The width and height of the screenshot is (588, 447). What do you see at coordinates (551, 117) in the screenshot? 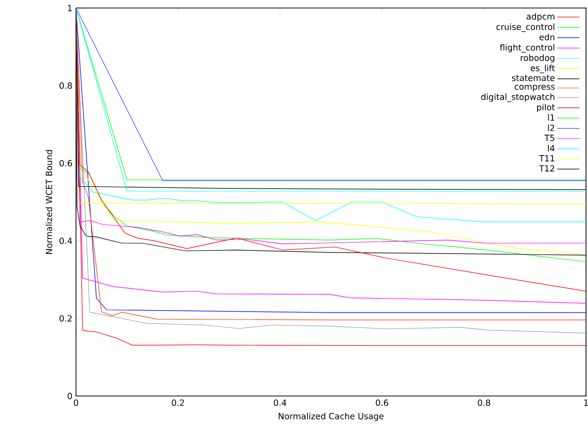
I see `legend-label: l1` at bounding box center [551, 117].